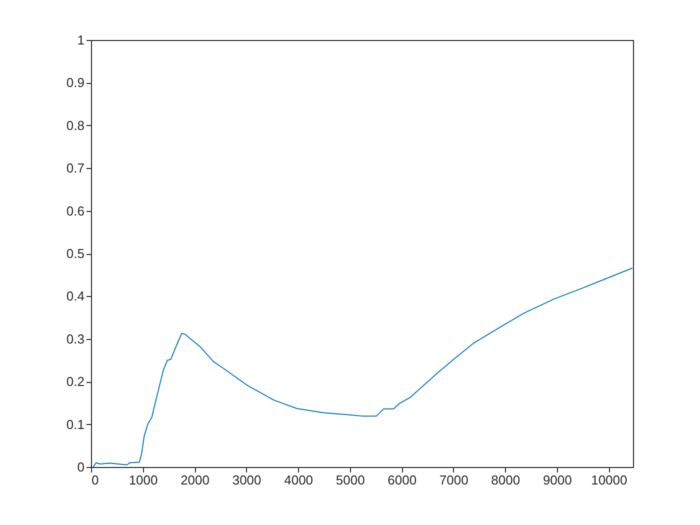  I want to click on y-tick-label: 0.3, so click(75, 338).